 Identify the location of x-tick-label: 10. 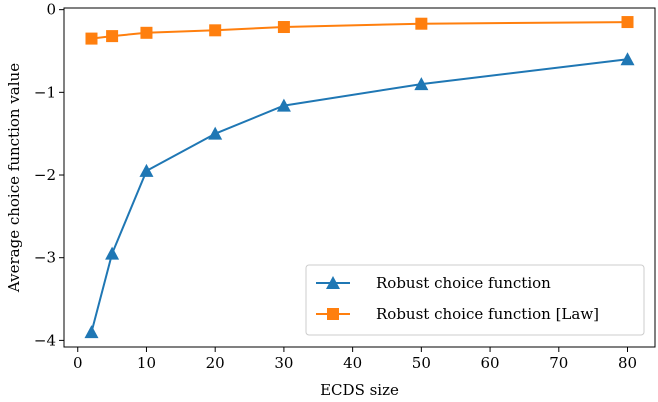
(146, 363).